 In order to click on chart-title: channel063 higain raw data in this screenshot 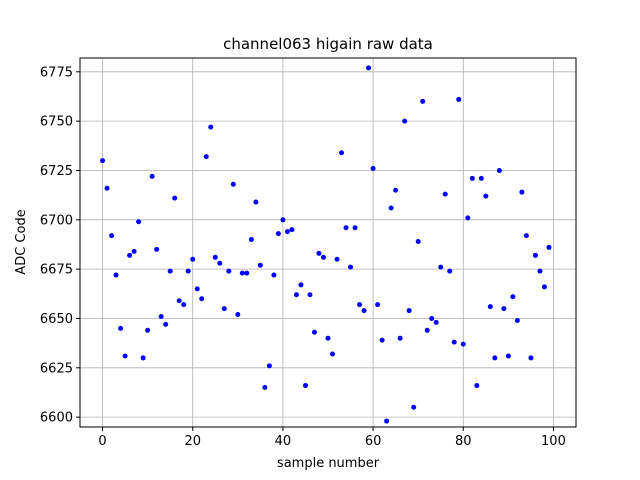, I will do `click(328, 44)`.